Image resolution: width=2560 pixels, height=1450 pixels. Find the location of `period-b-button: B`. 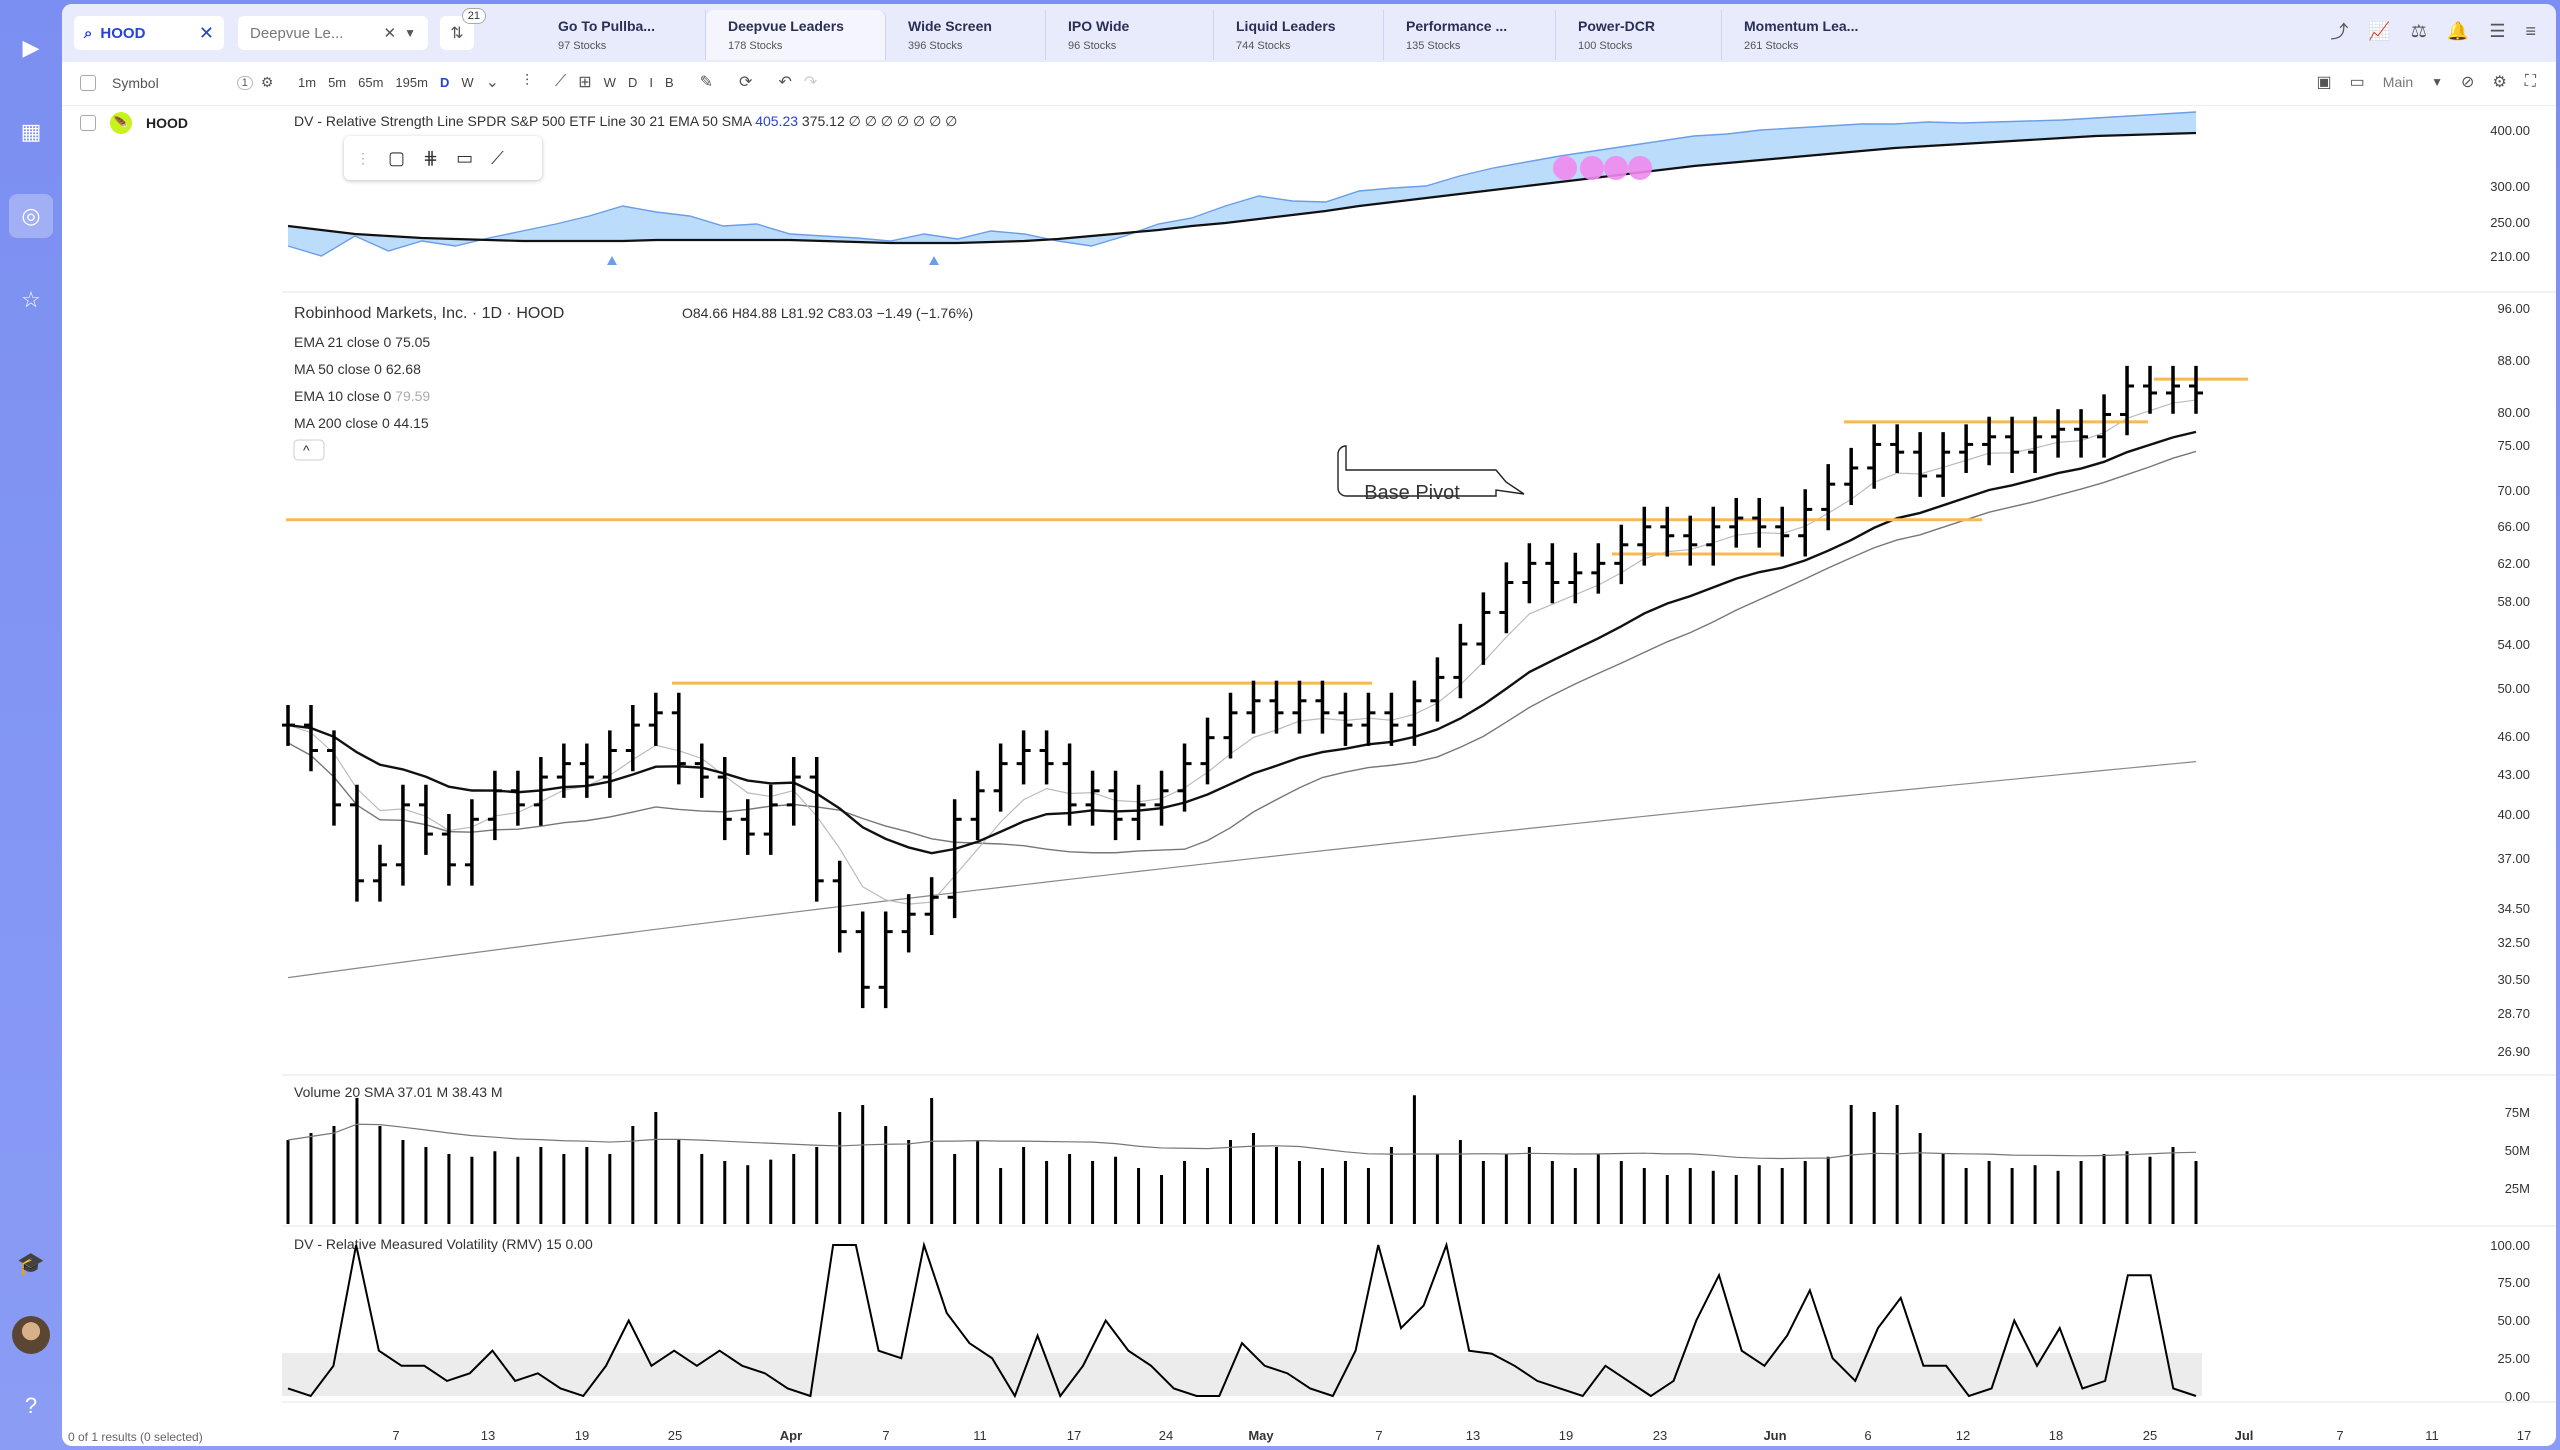

period-b-button: B is located at coordinates (669, 82).